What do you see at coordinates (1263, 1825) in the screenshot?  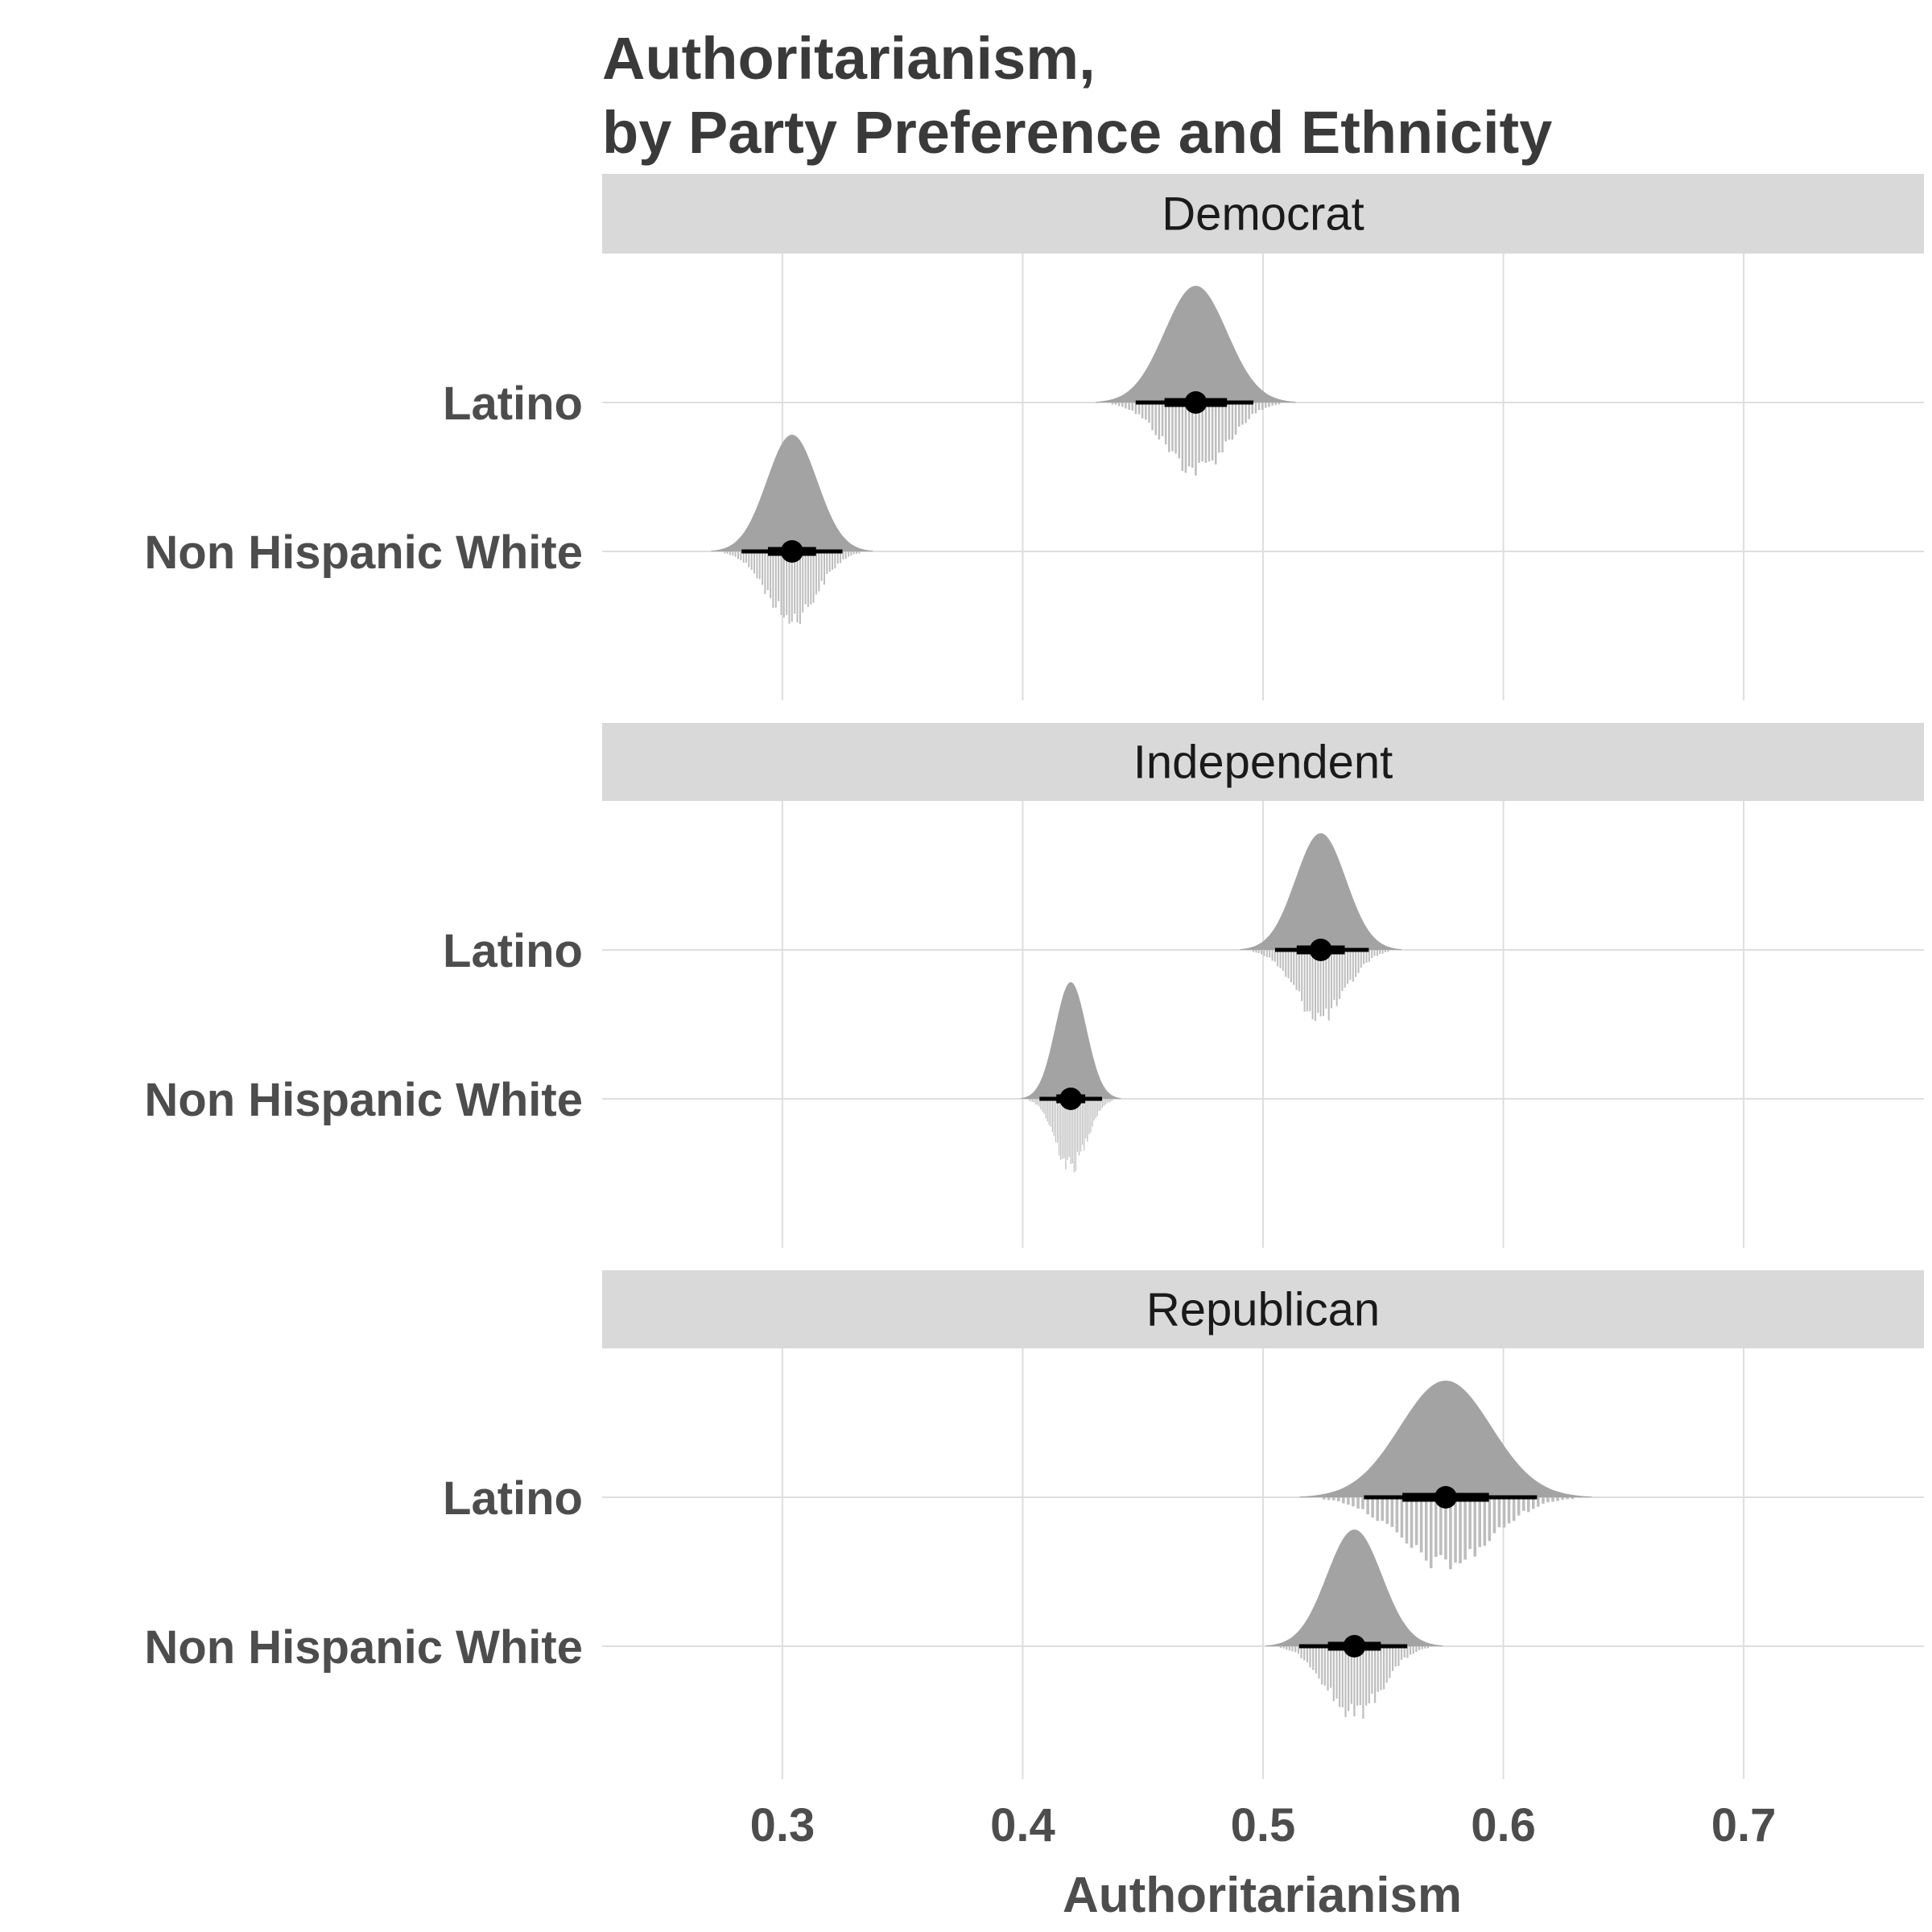 I see `x-axis: 0.3 0.4 0.5 0.6 0.7` at bounding box center [1263, 1825].